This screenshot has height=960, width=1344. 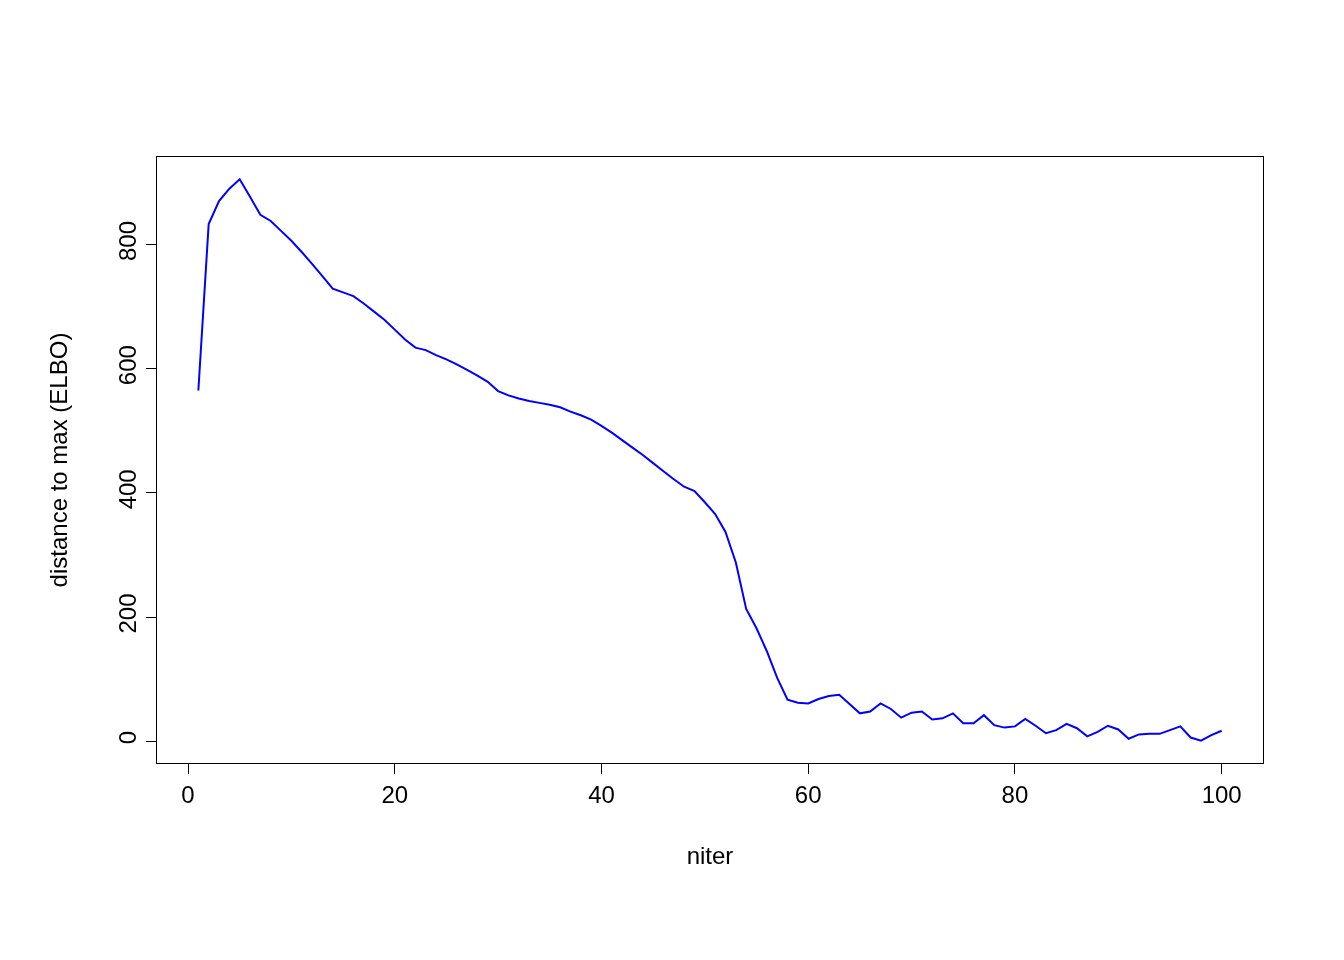 I want to click on x-tick-label: 100, so click(x=1221, y=794).